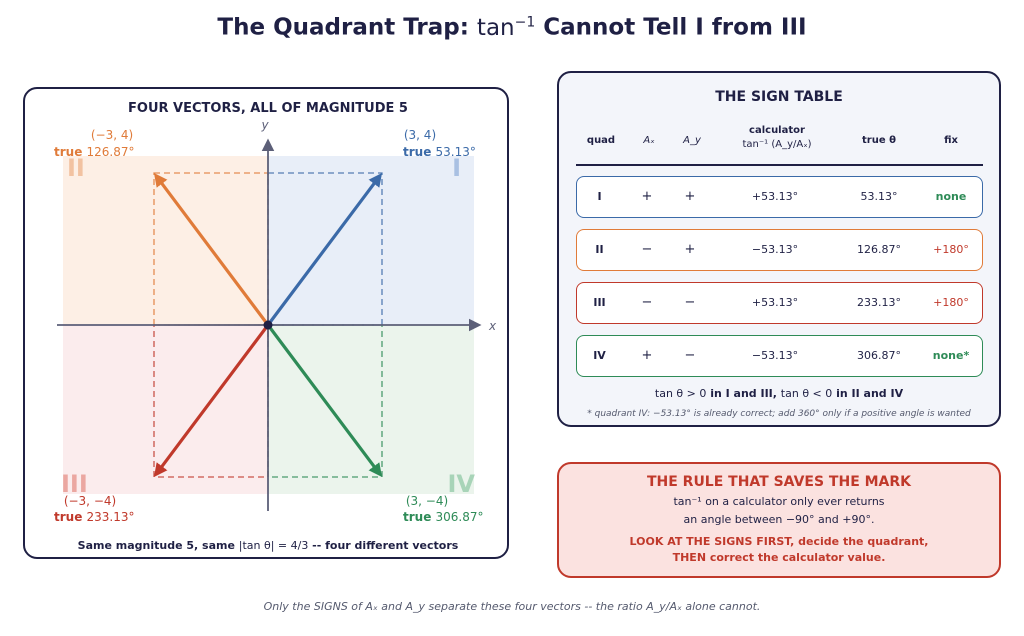 This screenshot has width=1024, height=636. I want to click on header-calculator: calculator tan⁻¹ (A_y/Aₓ), so click(777, 137).